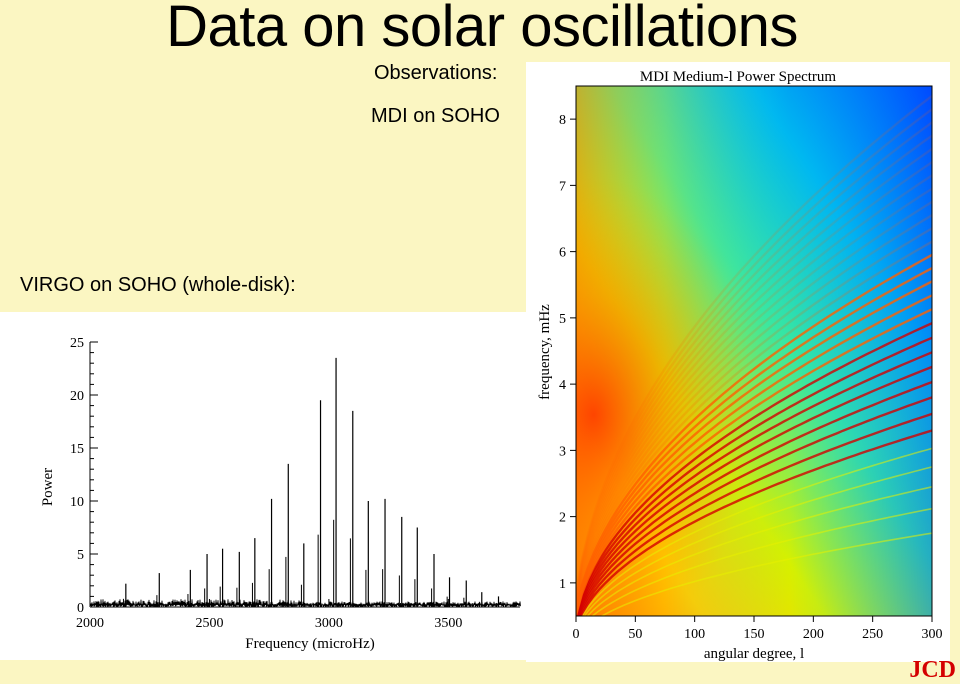 The width and height of the screenshot is (960, 684). Describe the element at coordinates (562, 584) in the screenshot. I see `mdi-y-tick-label: 1` at that location.